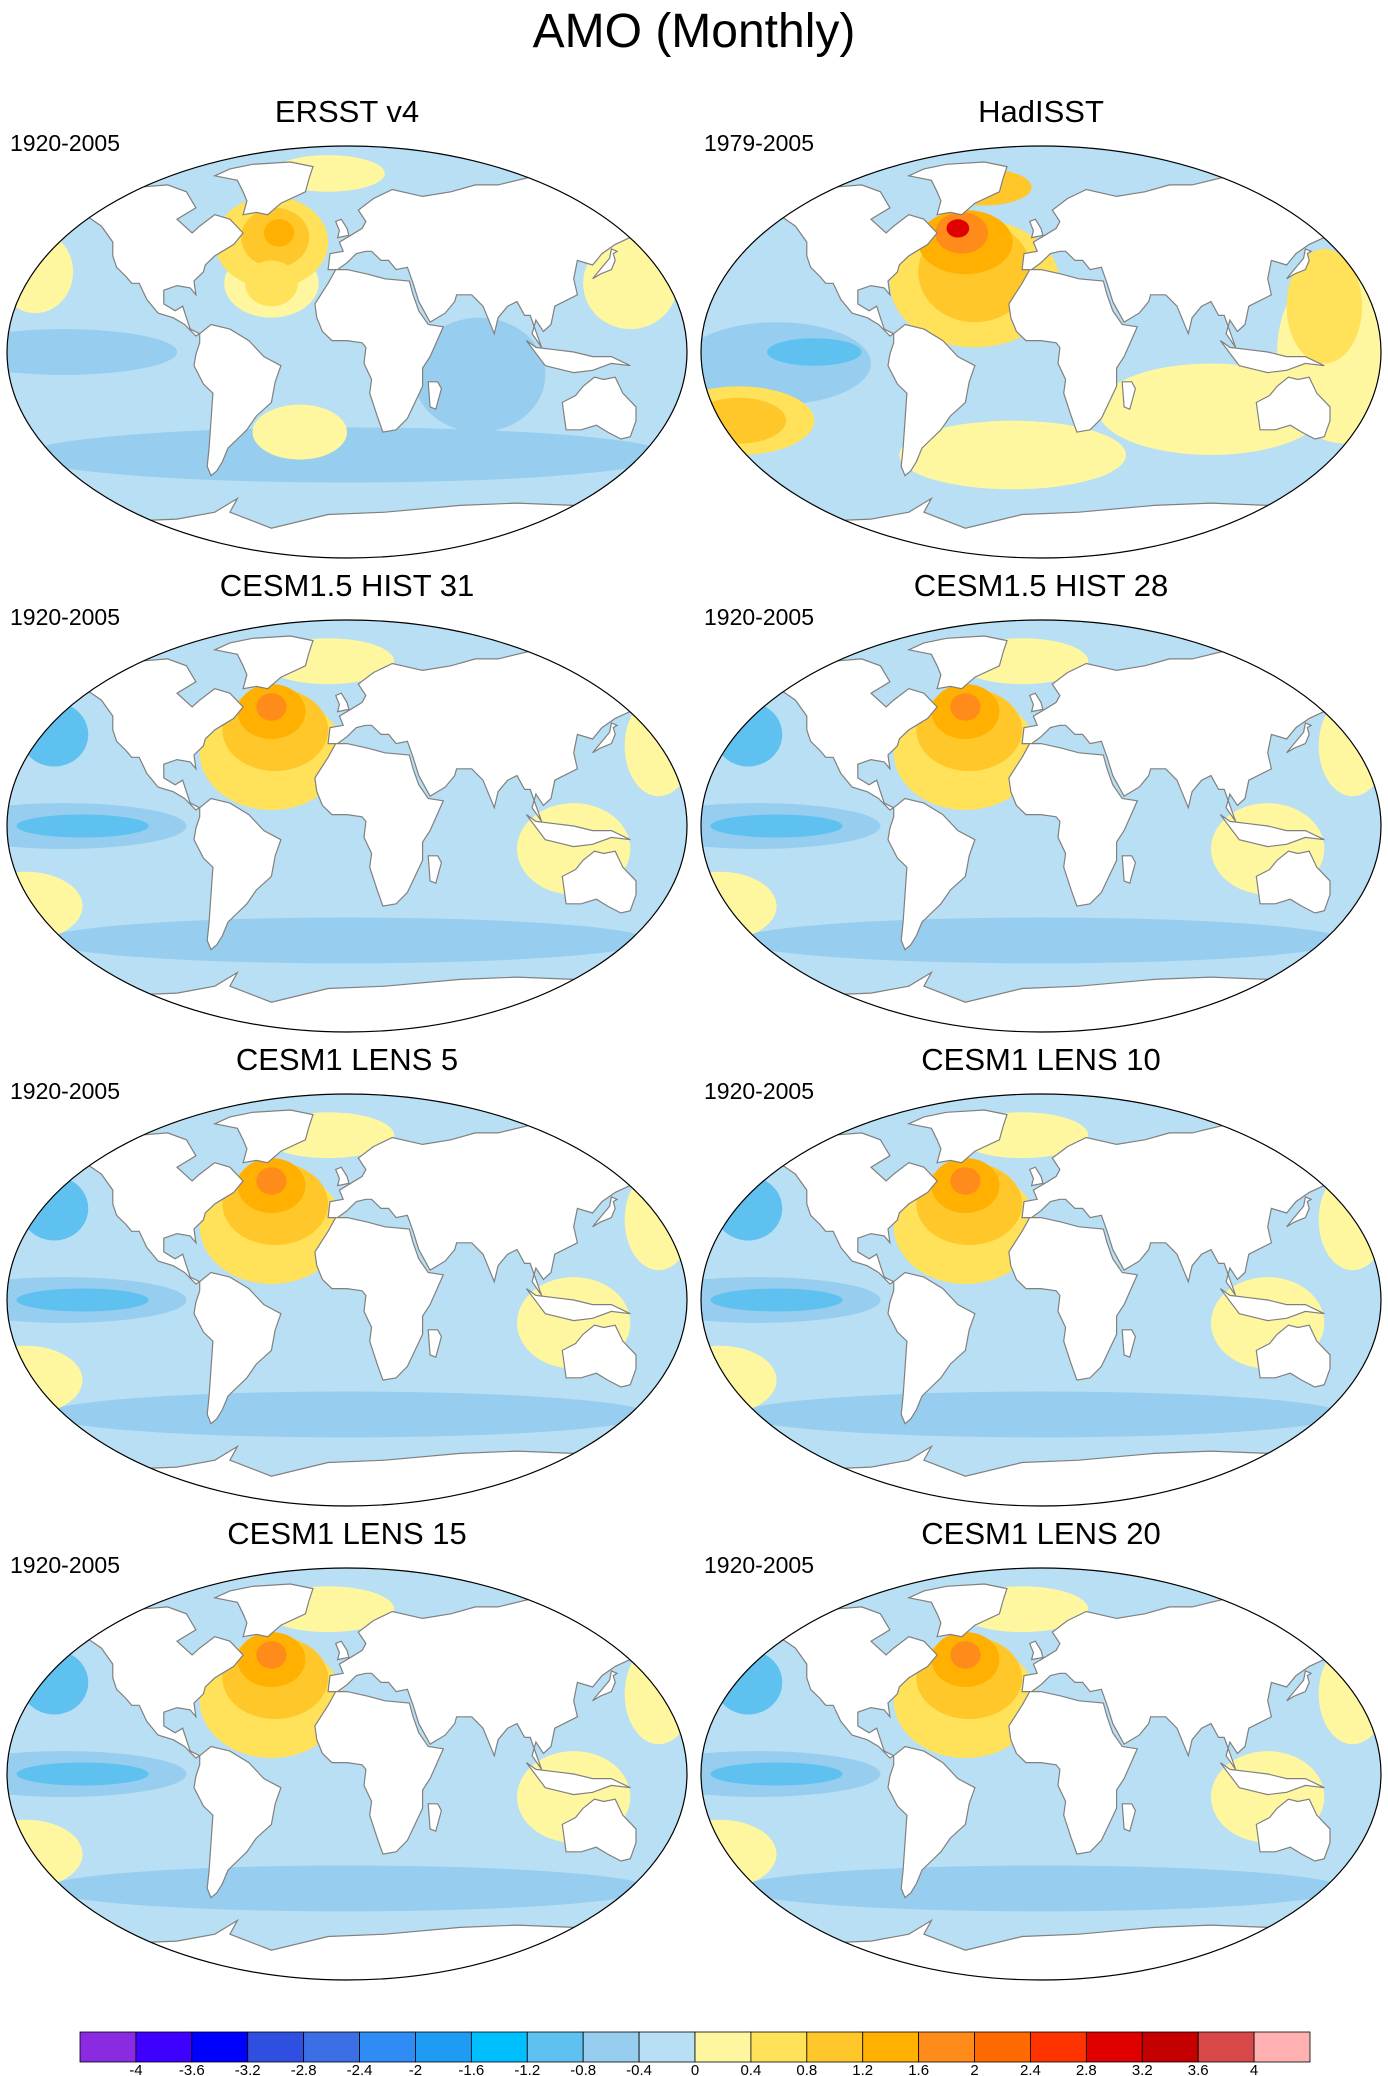 This screenshot has height=2076, width=1388. I want to click on panel-title: CESM1 LENS 15, so click(347, 1533).